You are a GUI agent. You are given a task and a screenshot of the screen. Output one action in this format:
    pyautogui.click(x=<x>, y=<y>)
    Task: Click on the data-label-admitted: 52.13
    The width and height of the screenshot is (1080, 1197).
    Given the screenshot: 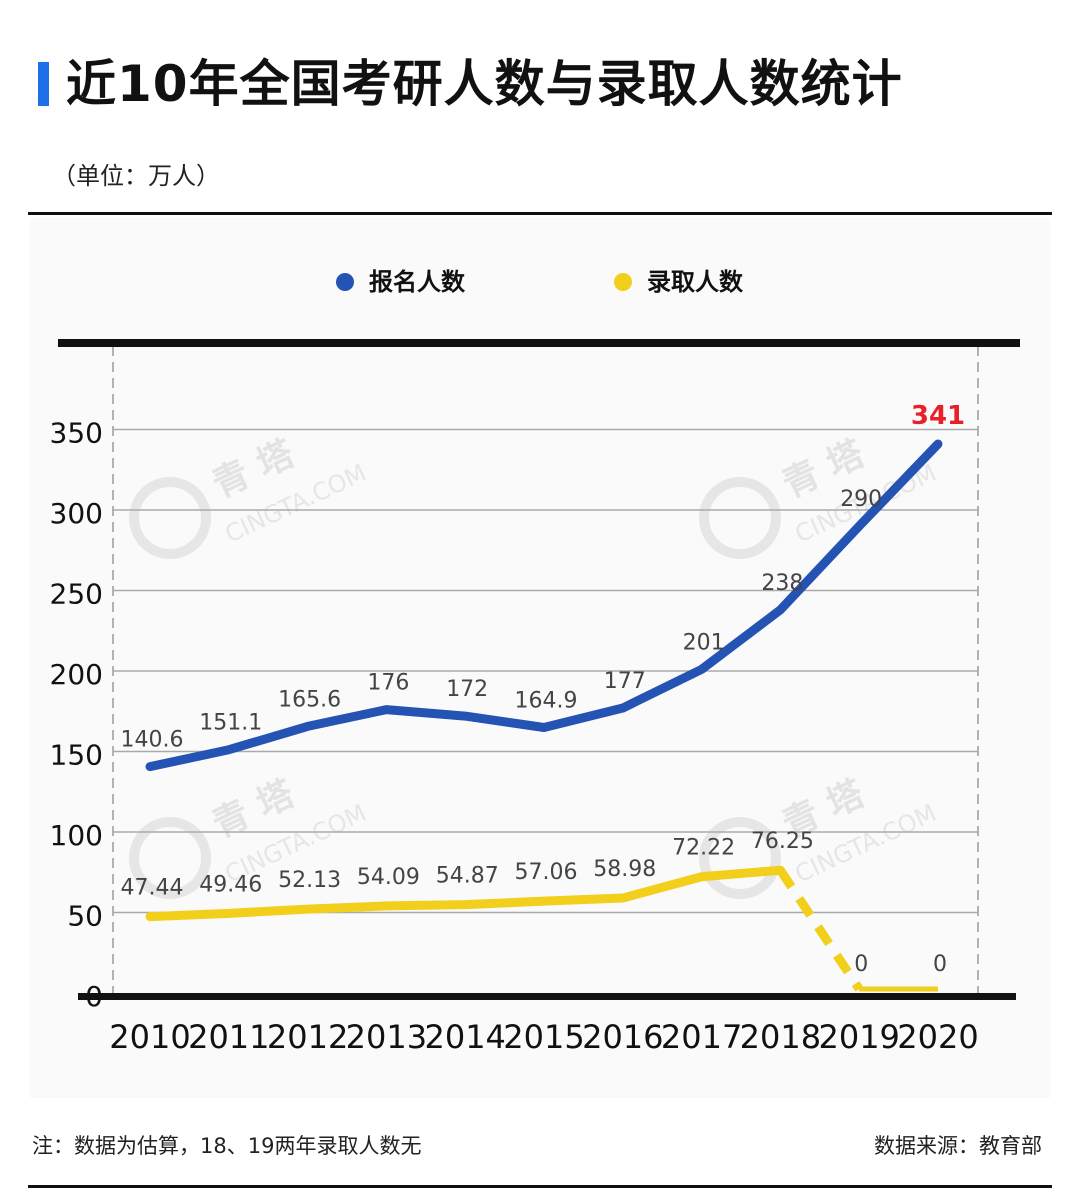 What is the action you would take?
    pyautogui.click(x=309, y=880)
    